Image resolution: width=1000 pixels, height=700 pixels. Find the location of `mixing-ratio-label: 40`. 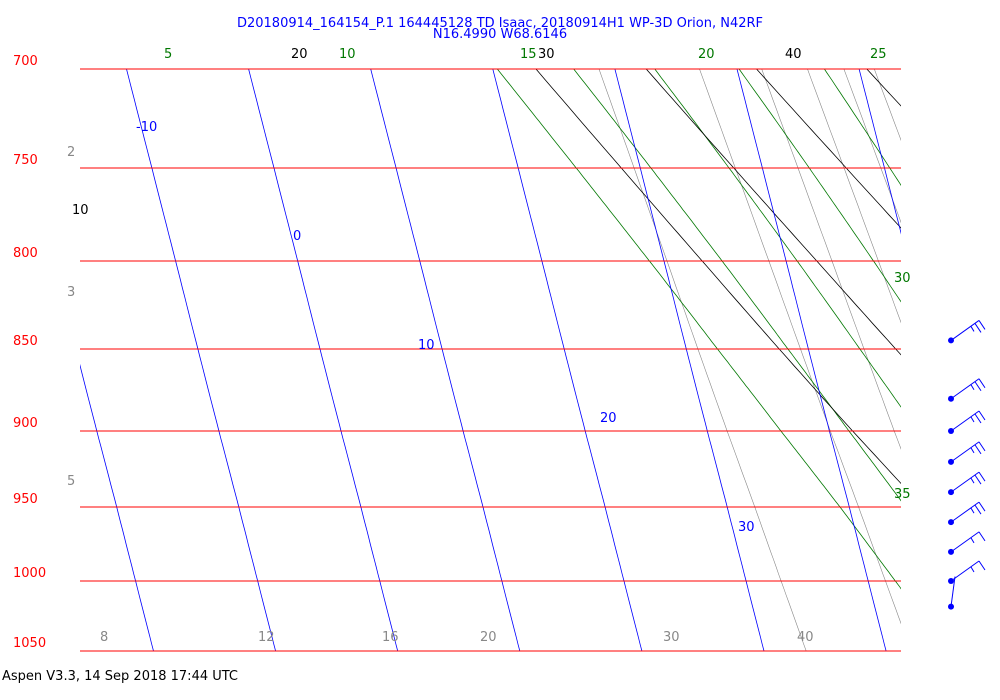

mixing-ratio-label: 40 is located at coordinates (805, 637).